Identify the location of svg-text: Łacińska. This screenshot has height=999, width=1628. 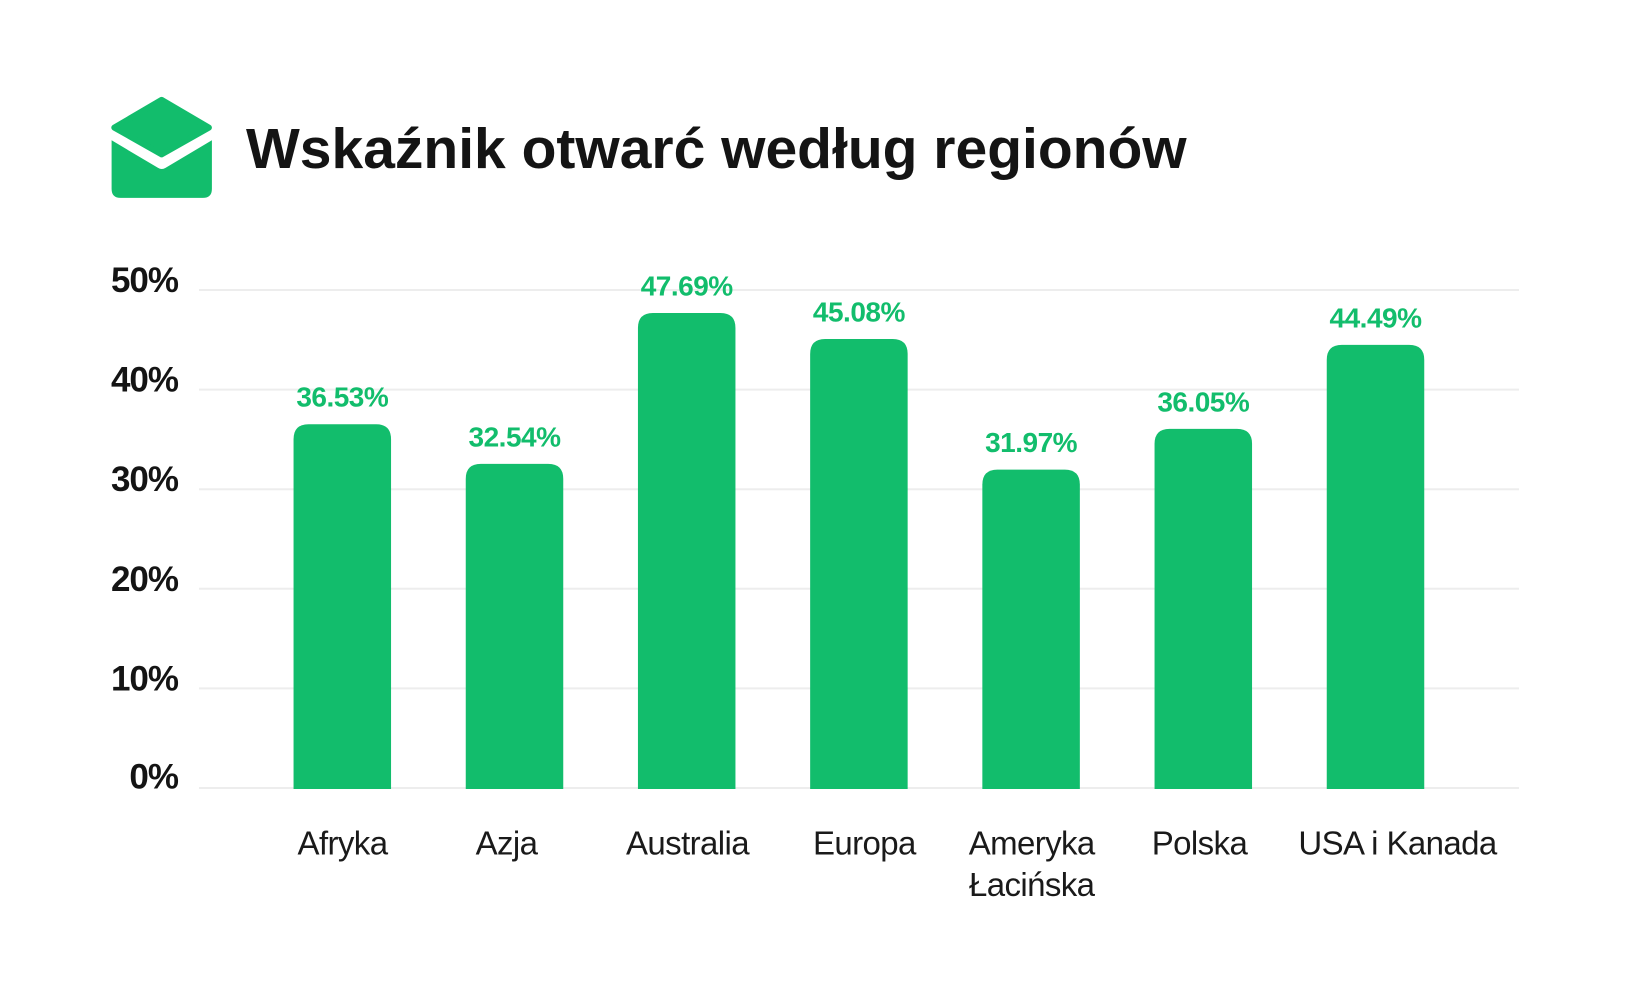
(1032, 884).